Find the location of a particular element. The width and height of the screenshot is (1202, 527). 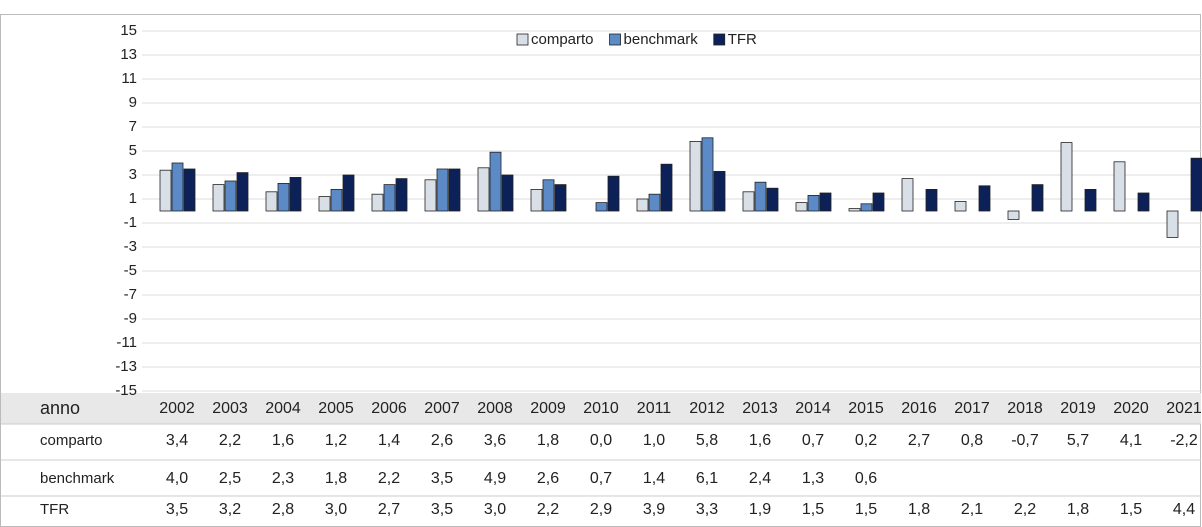

y-tick-label: -3 is located at coordinates (130, 246).